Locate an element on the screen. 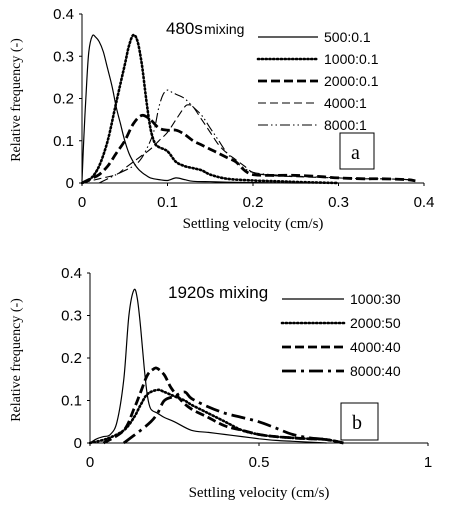  annotation-sub: mixing is located at coordinates (224, 29).